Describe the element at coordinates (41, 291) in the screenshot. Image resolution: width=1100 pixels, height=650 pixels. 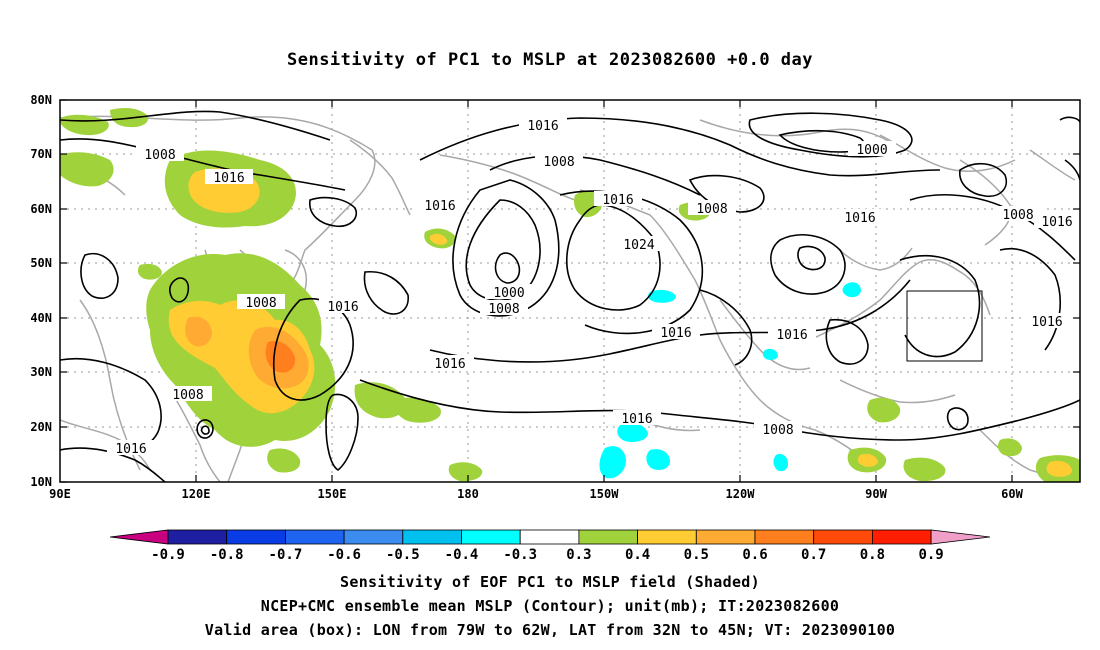
I see `latitude-labels: 80N 70N 60N 50N 40N 30N 20N 10N` at that location.